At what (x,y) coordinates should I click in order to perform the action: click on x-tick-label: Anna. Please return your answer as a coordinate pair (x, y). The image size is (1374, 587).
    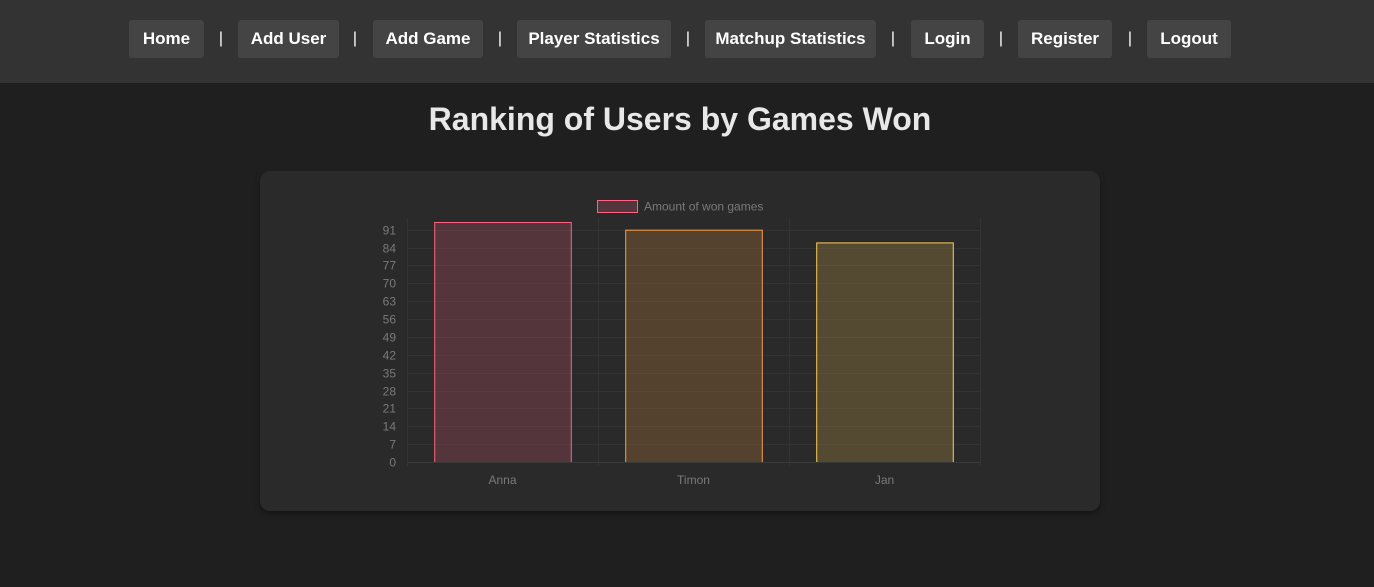
    Looking at the image, I should click on (502, 480).